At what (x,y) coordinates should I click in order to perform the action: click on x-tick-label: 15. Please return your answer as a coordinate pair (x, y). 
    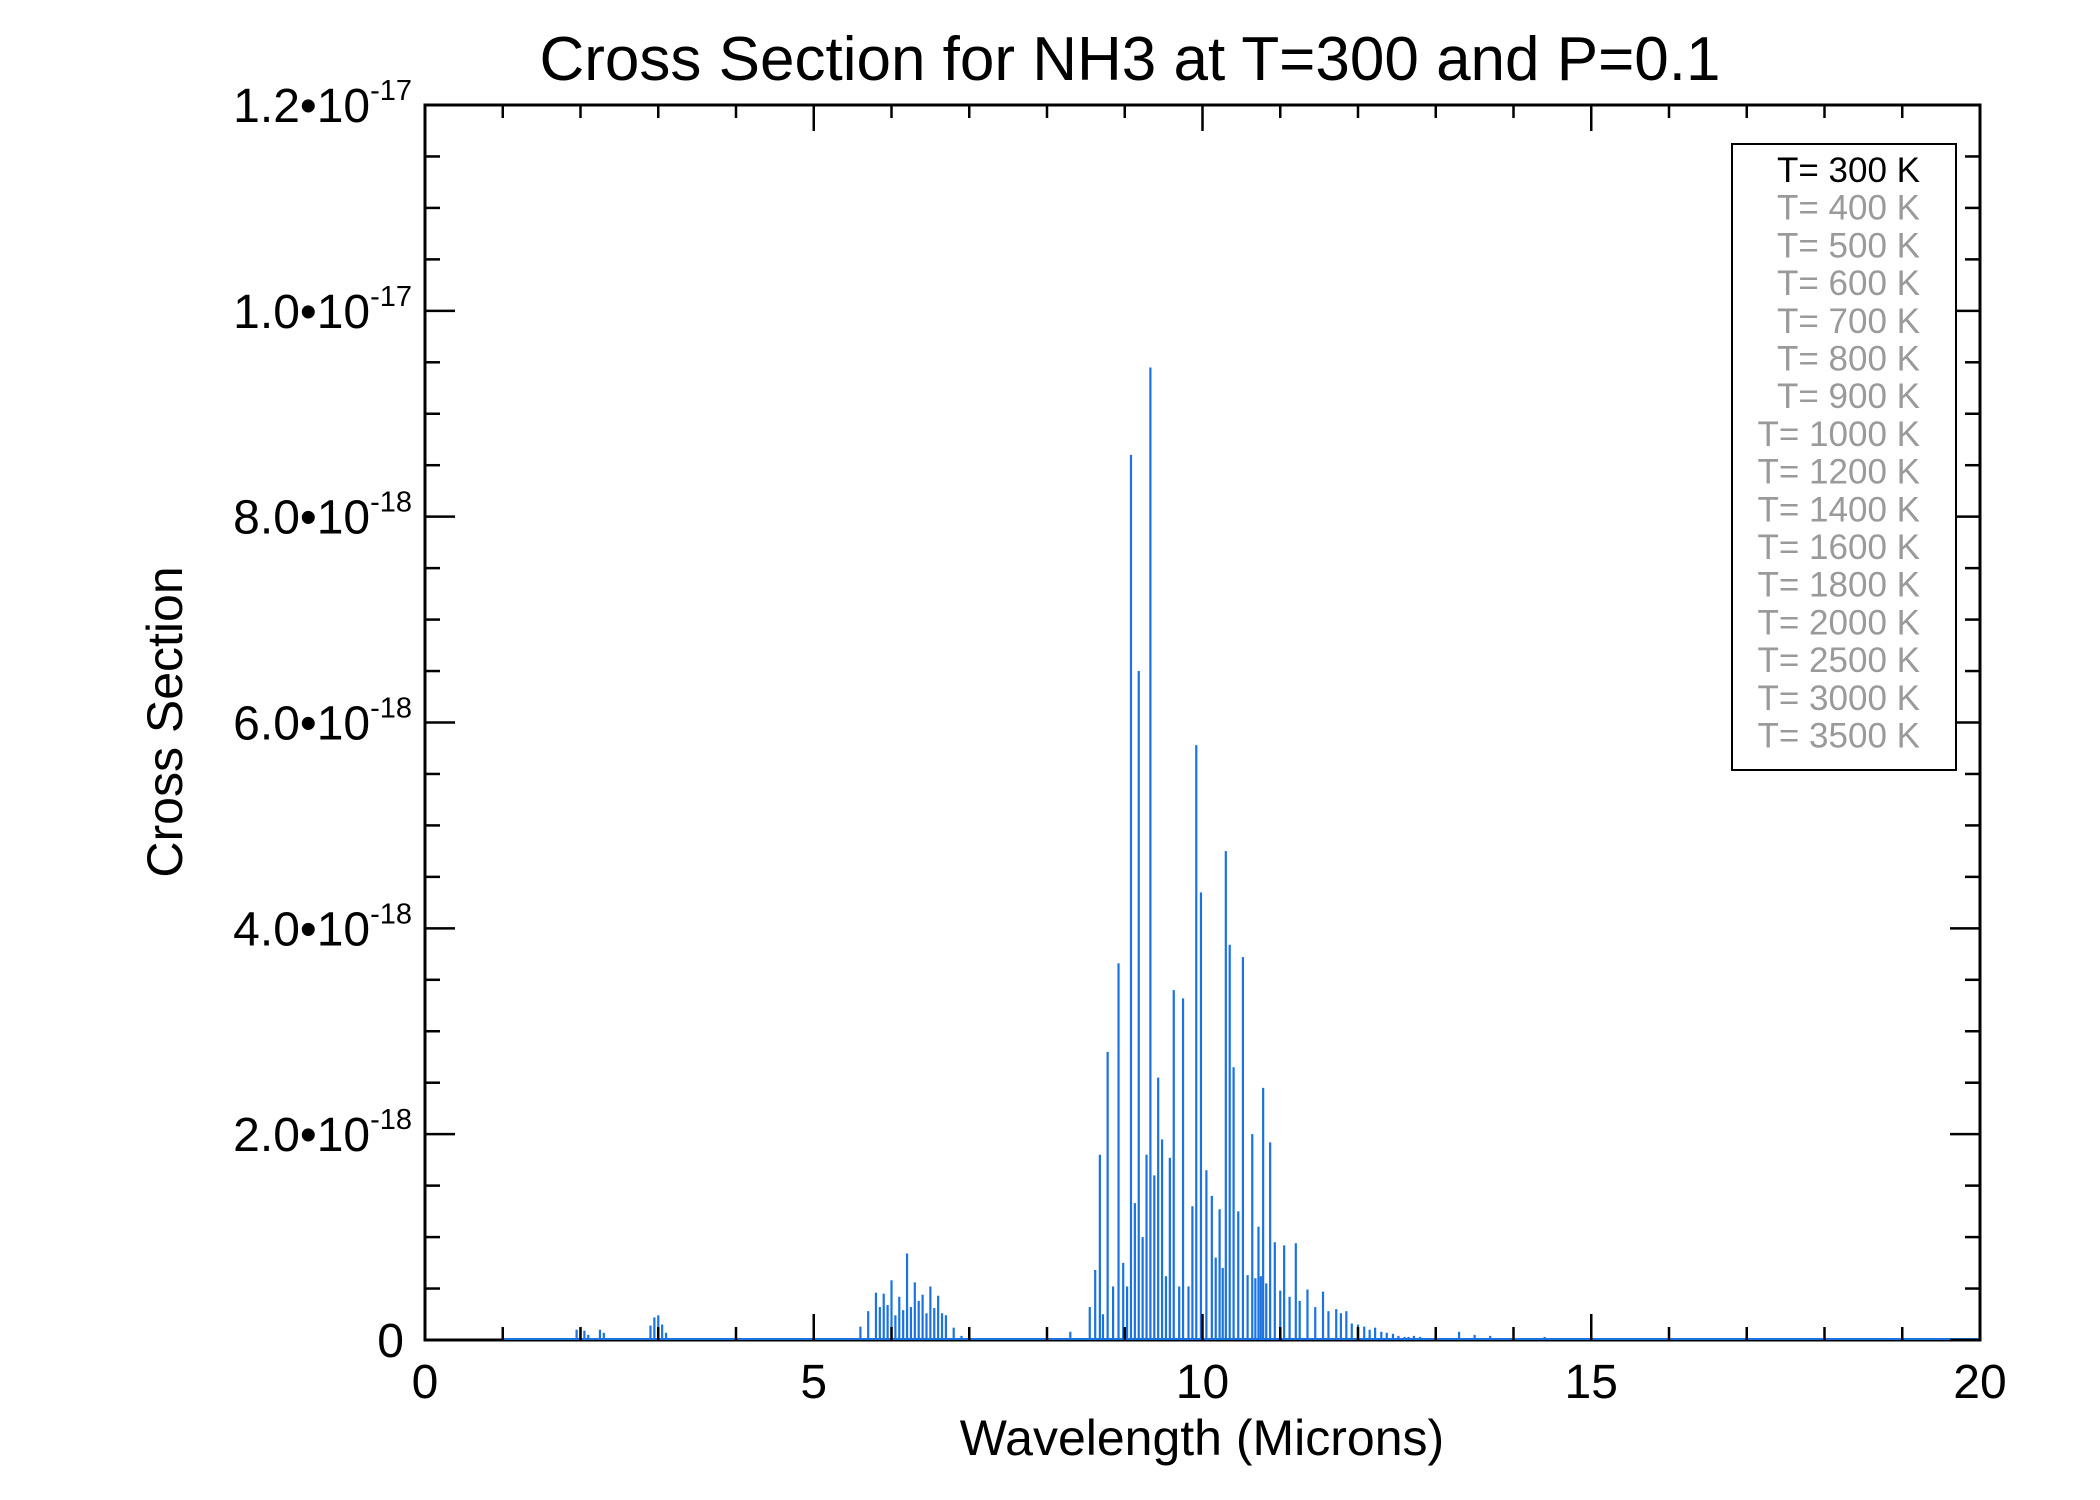
    Looking at the image, I should click on (1591, 1382).